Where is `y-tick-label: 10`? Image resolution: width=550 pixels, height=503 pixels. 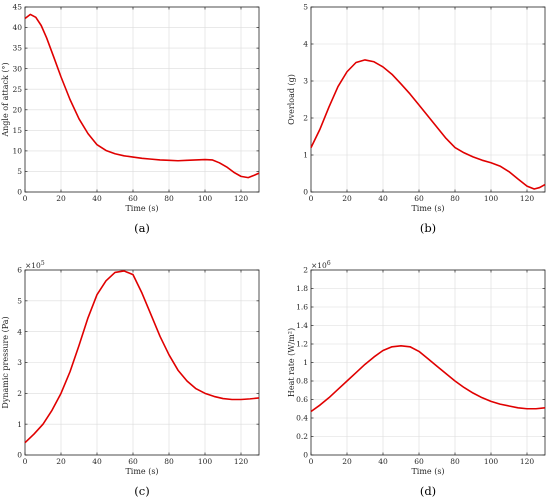 y-tick-label: 10 is located at coordinates (17, 150).